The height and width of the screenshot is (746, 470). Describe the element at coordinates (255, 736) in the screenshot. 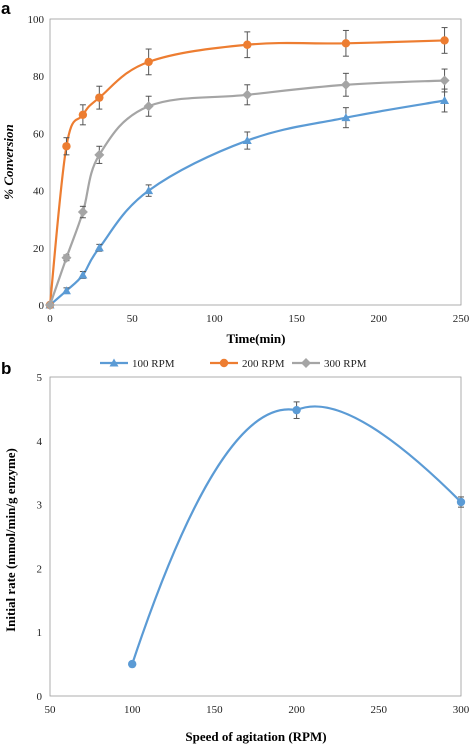

I see `chart-b-x-axis-title: Speed of agitation (RPM)` at that location.